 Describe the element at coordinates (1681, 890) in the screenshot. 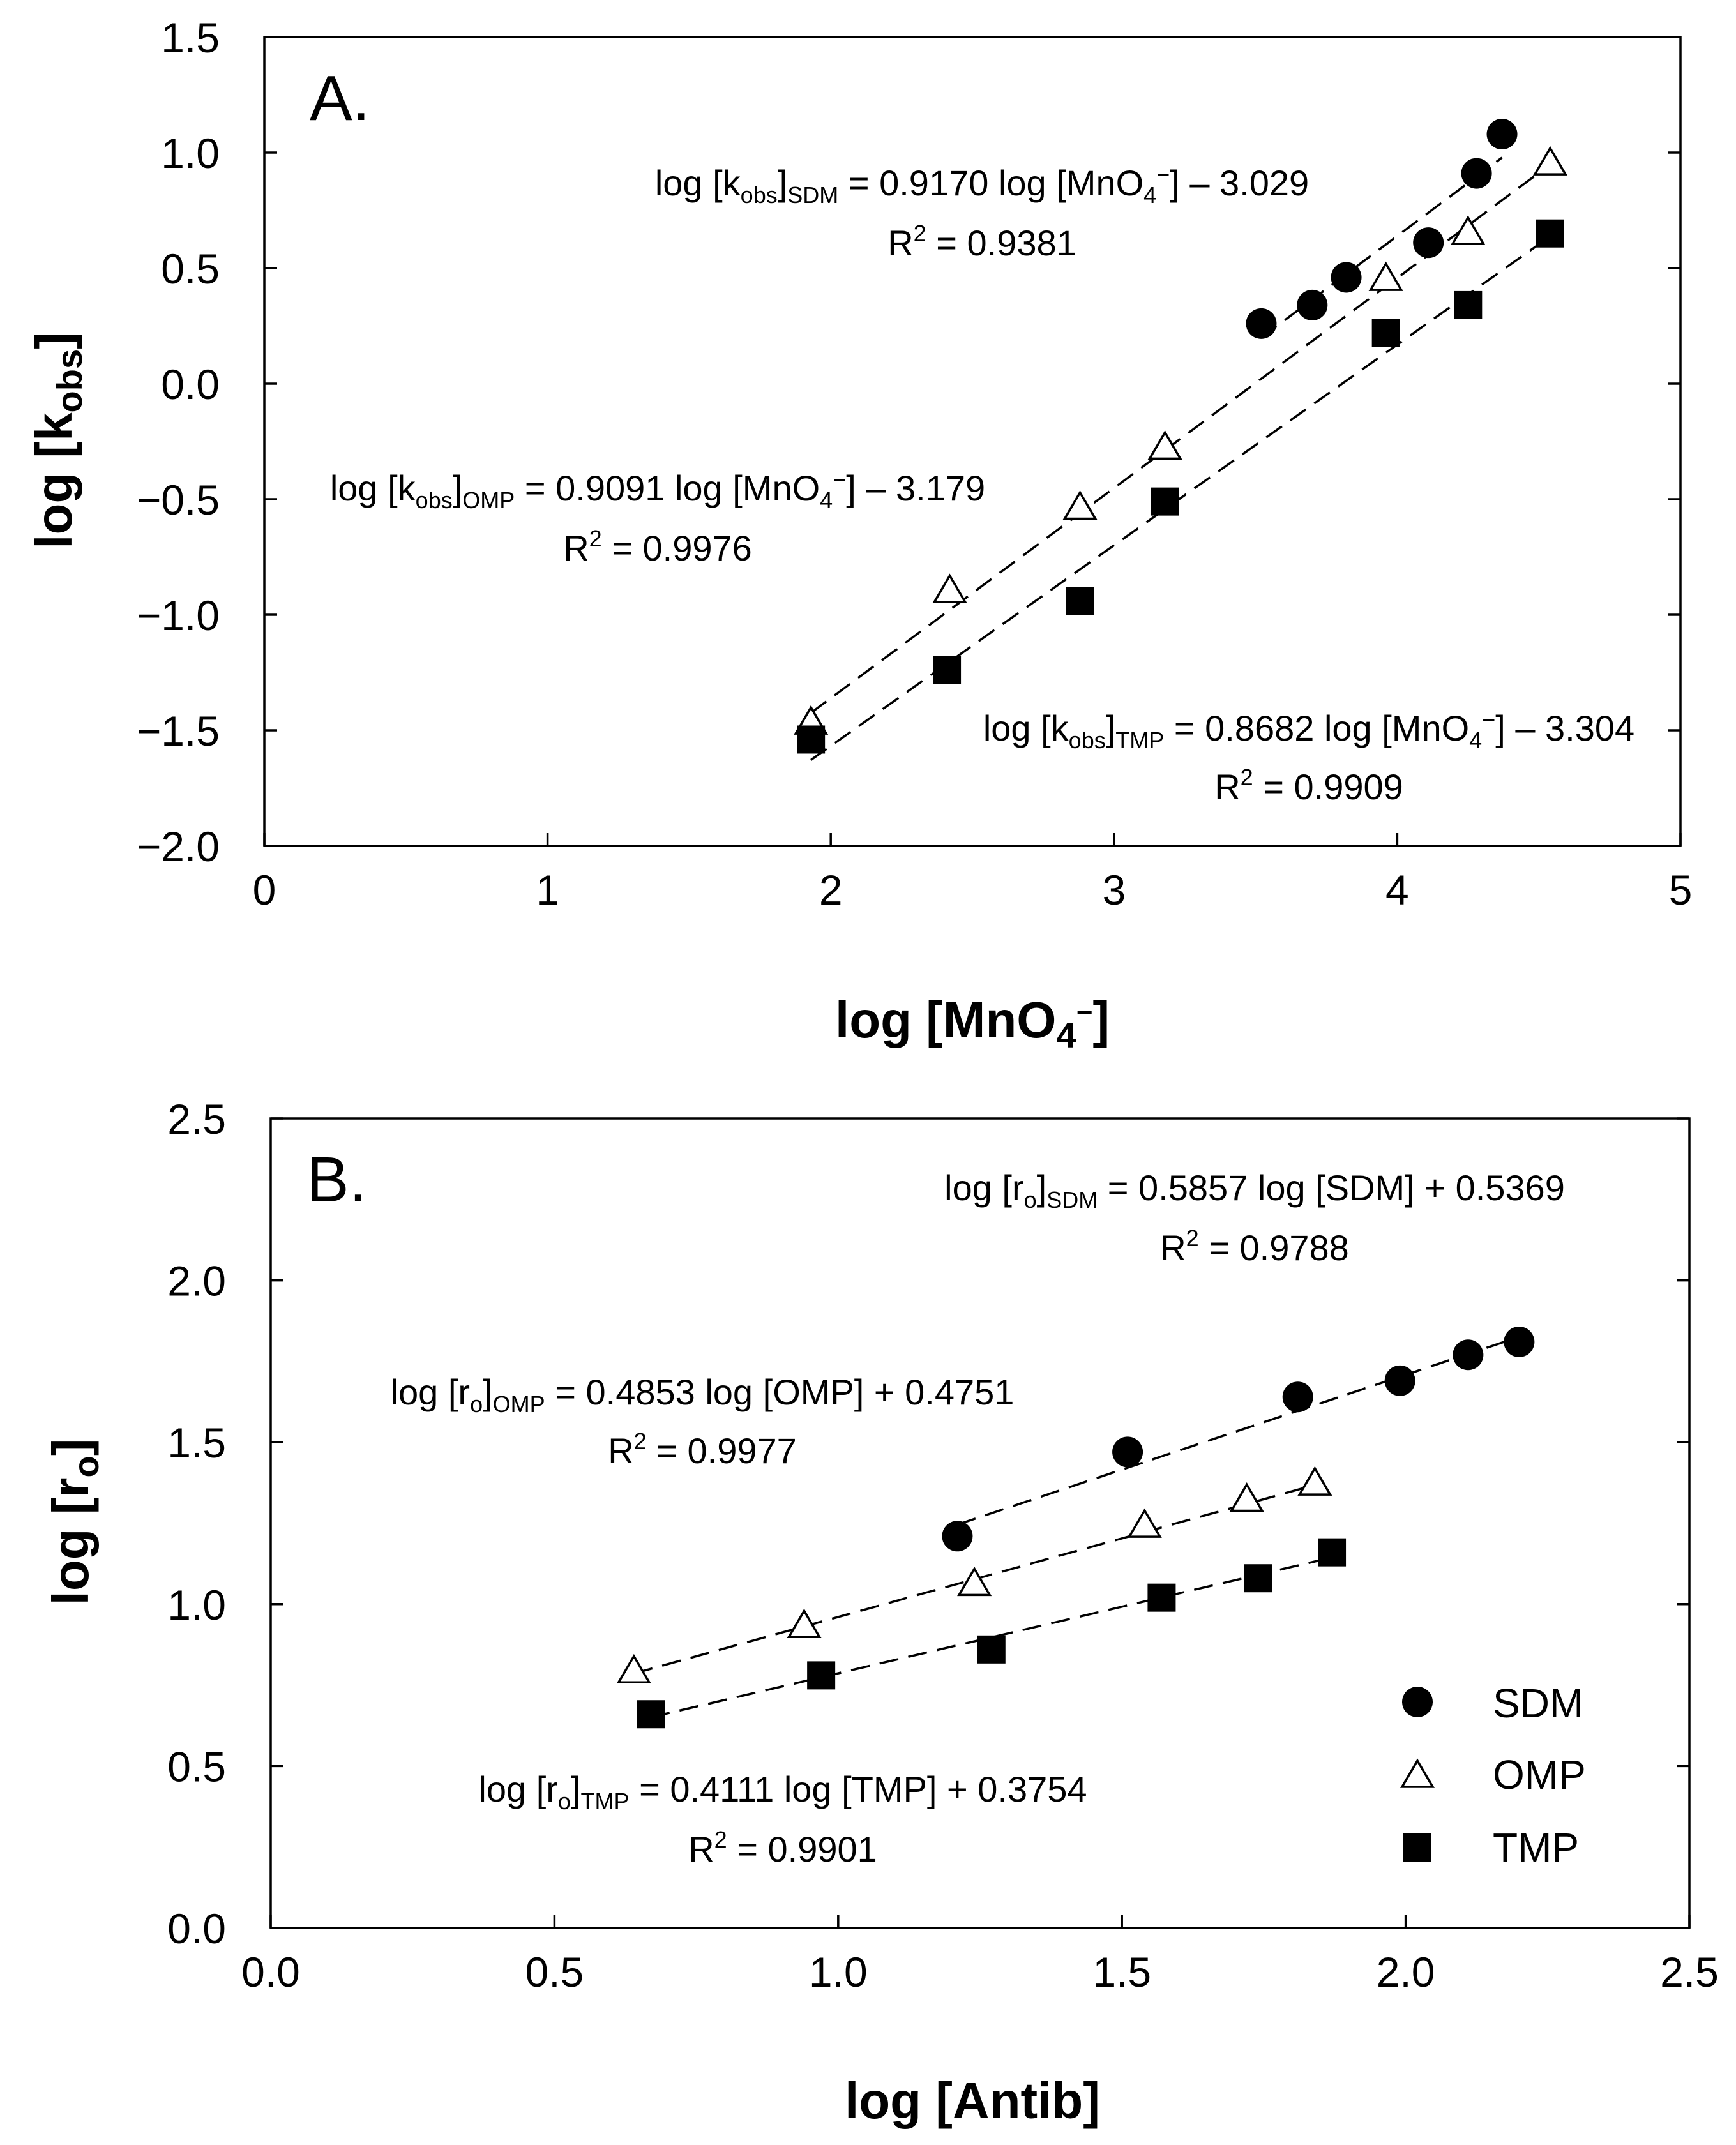

I see `panel-a-x-tick-label: 5` at that location.